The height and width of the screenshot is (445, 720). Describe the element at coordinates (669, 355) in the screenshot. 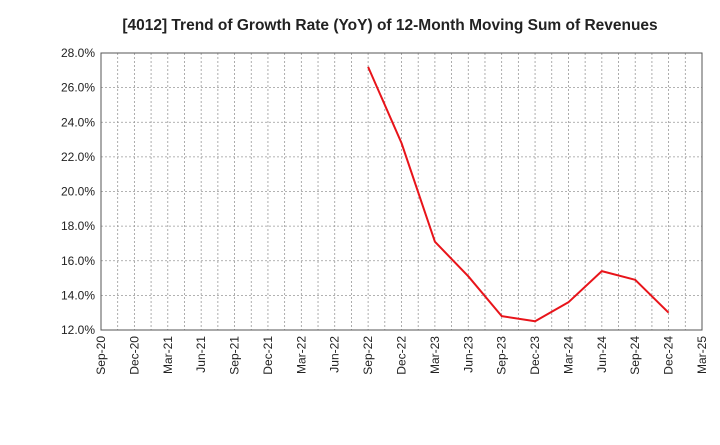

I see `x-tick-label: Dec-24` at that location.